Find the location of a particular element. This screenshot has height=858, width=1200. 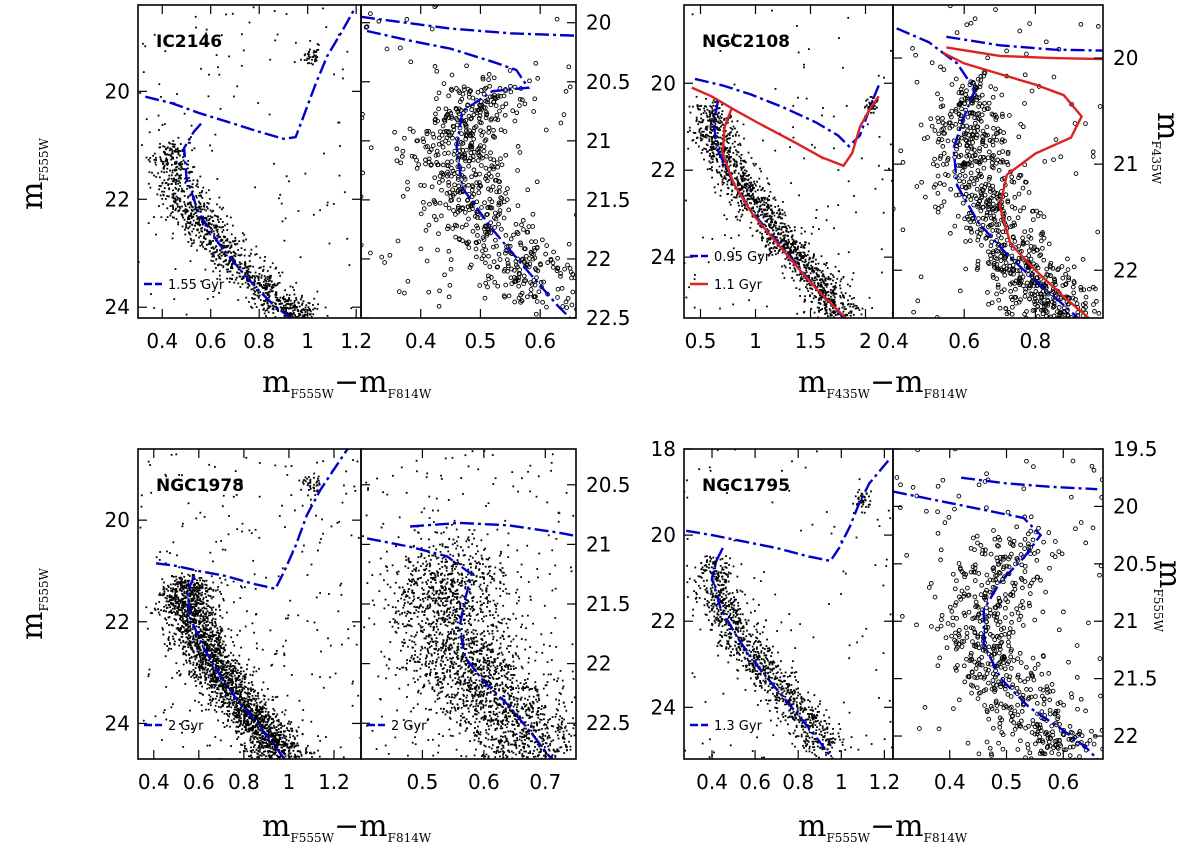

cluster-name: NGC1978 is located at coordinates (200, 486).